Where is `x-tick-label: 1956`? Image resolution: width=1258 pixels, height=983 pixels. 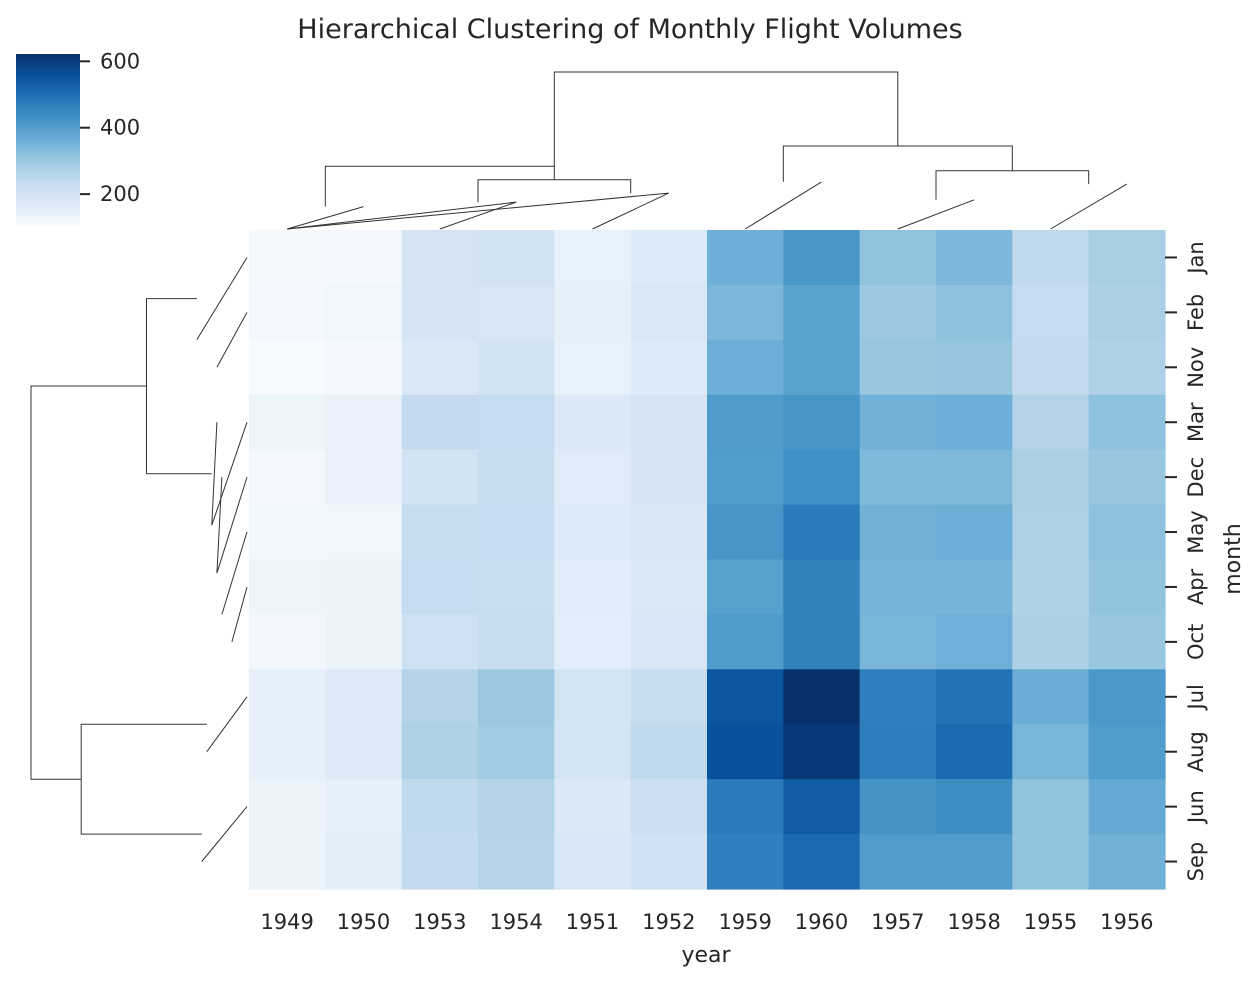 x-tick-label: 1956 is located at coordinates (1126, 922).